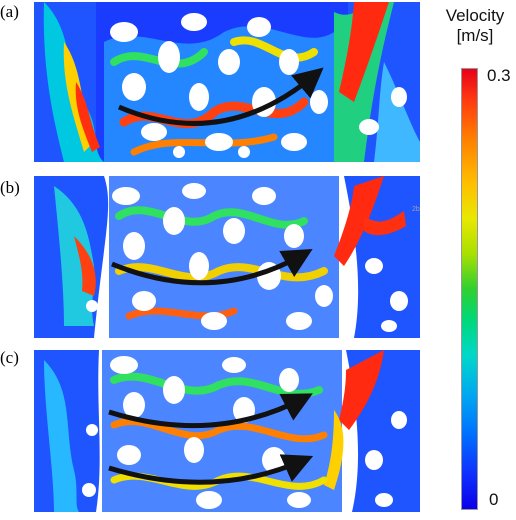 The image size is (516, 520). I want to click on image-stamp: 2b, so click(416, 209).